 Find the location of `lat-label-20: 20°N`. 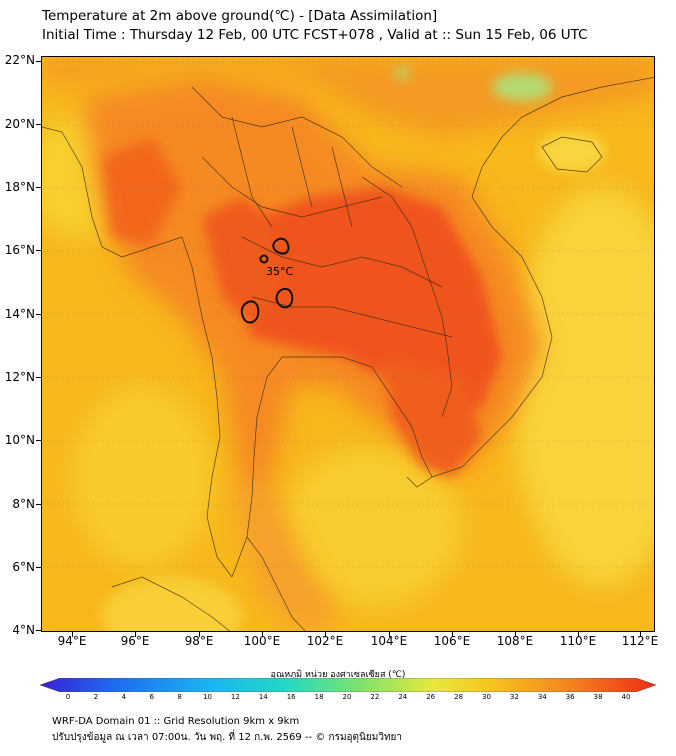

lat-label-20: 20°N is located at coordinates (19, 124).